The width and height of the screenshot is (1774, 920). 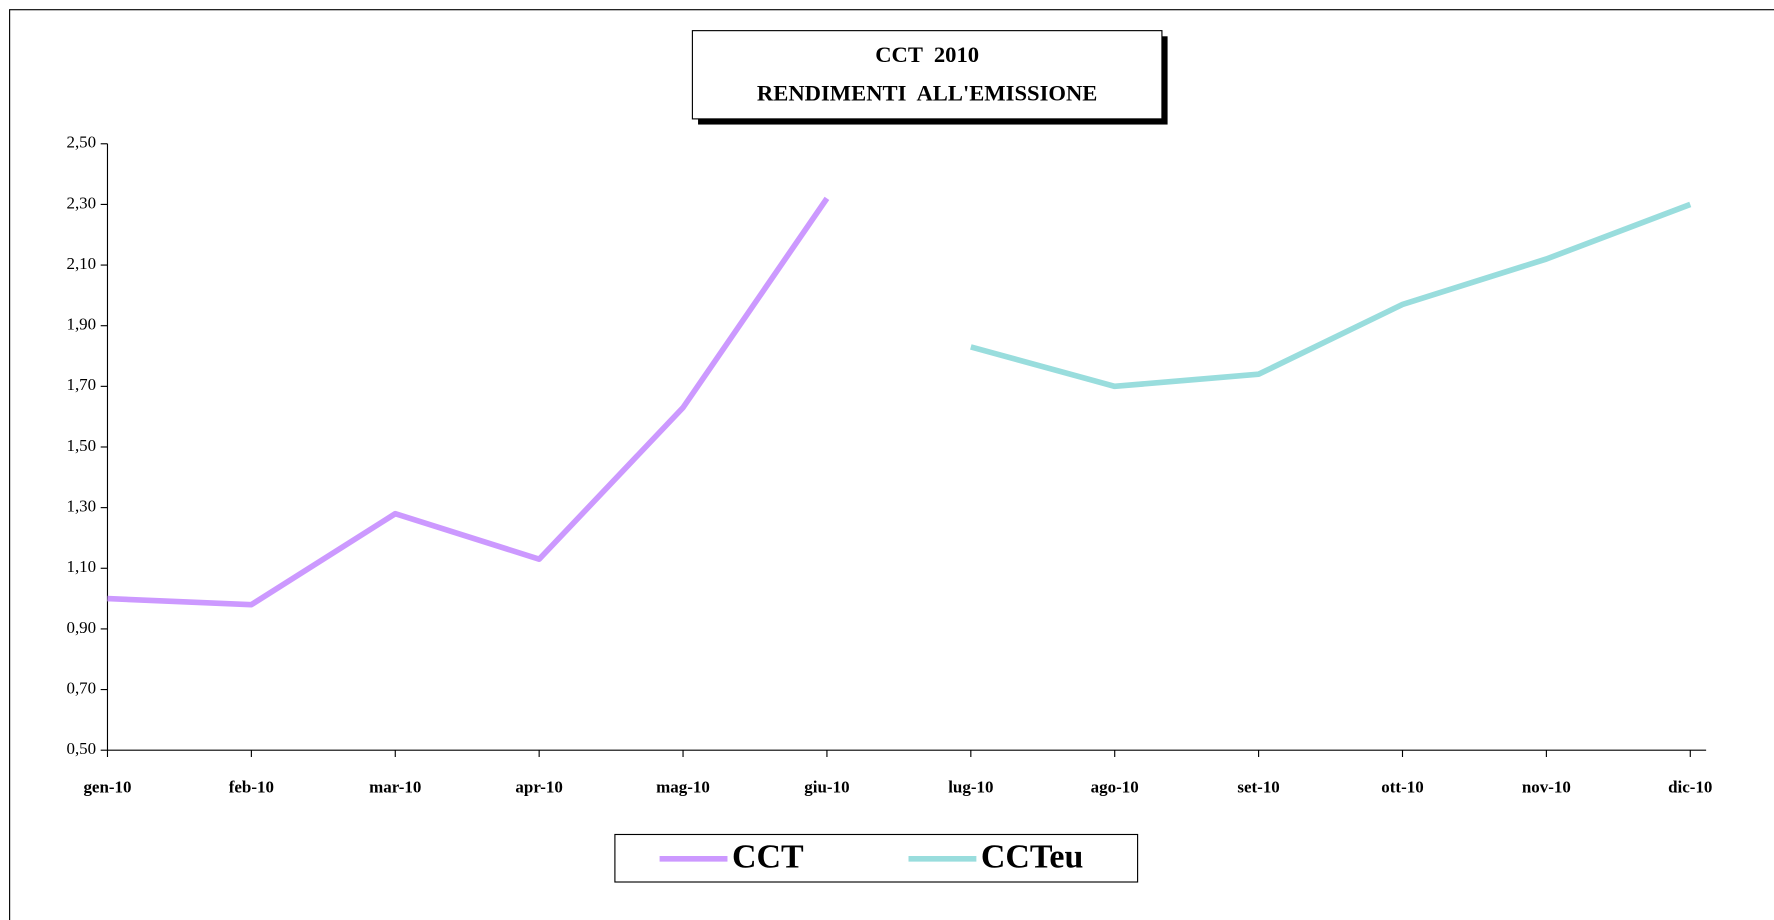 I want to click on y-tick-label: 2,50, so click(x=81, y=142).